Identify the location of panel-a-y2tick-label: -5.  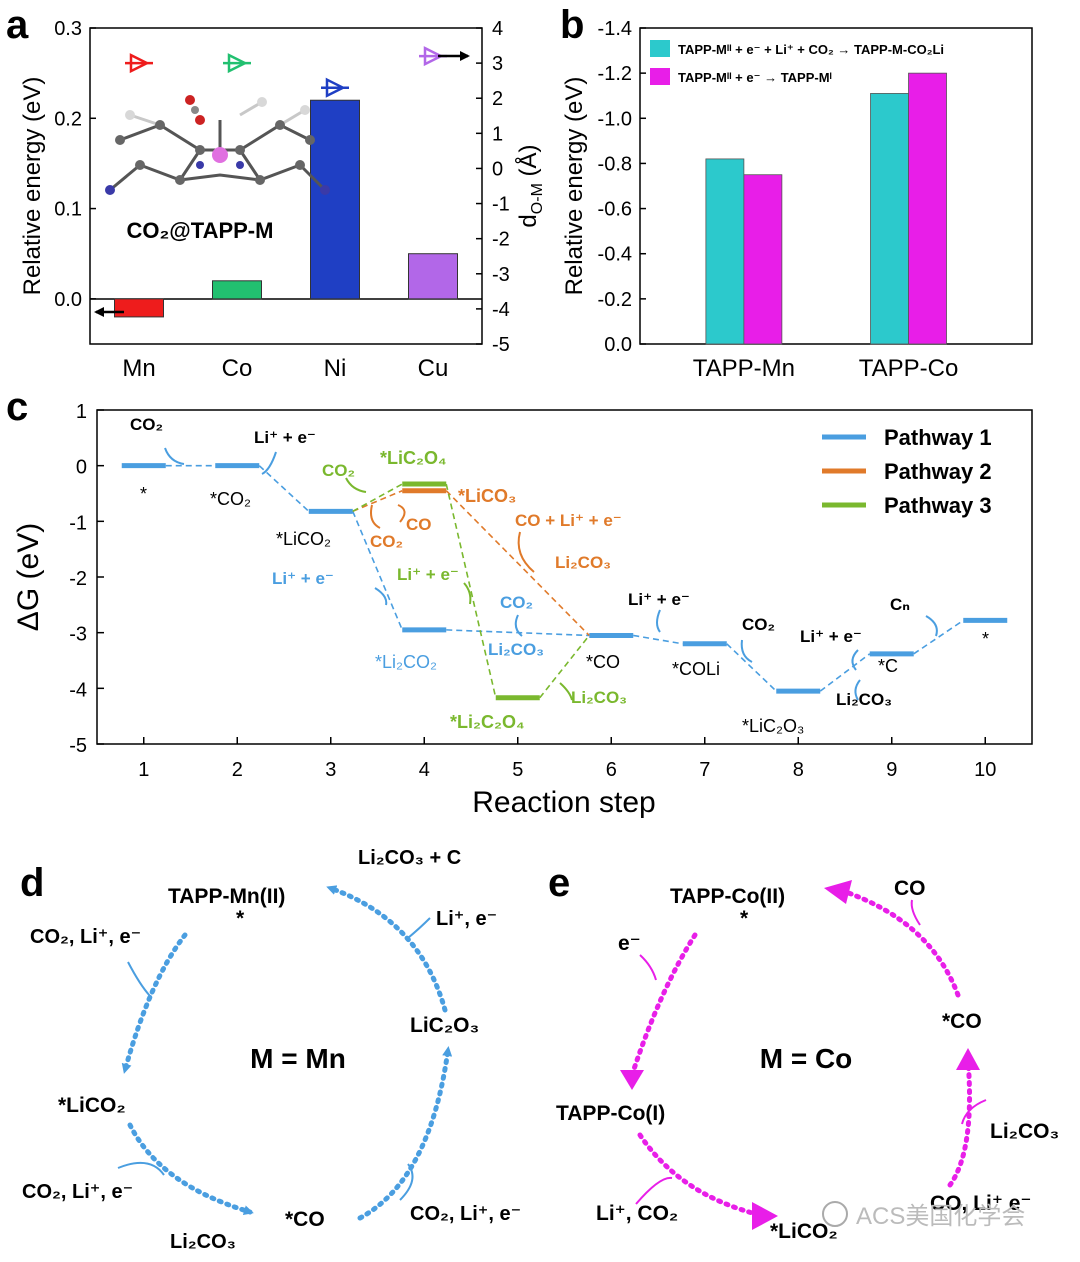
(501, 345).